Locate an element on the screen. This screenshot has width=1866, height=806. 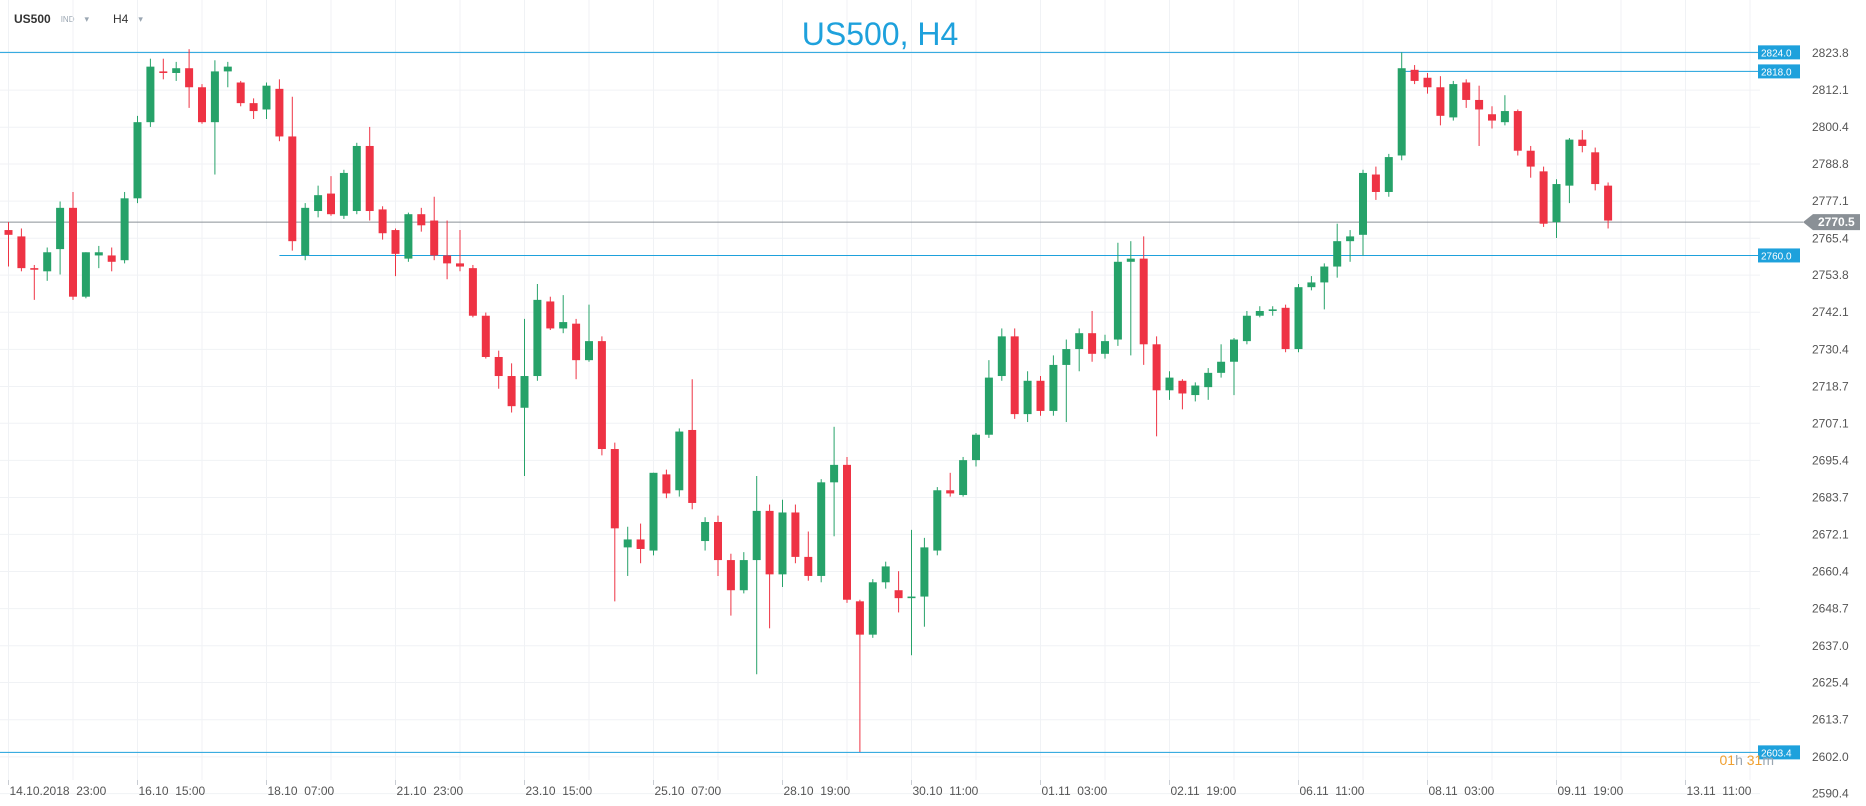
level-price-label: 2760.0 is located at coordinates (1776, 256).